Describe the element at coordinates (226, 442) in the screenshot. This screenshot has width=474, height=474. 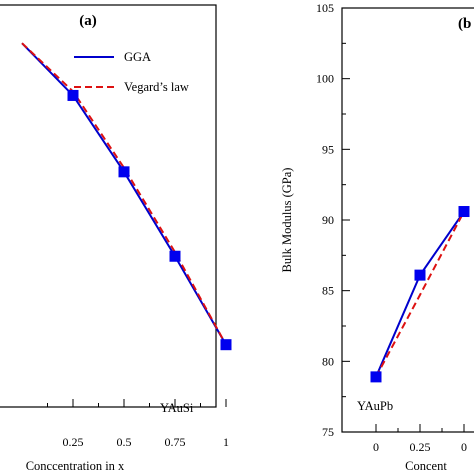
I see `panel-a-x-tick-label: 1` at that location.